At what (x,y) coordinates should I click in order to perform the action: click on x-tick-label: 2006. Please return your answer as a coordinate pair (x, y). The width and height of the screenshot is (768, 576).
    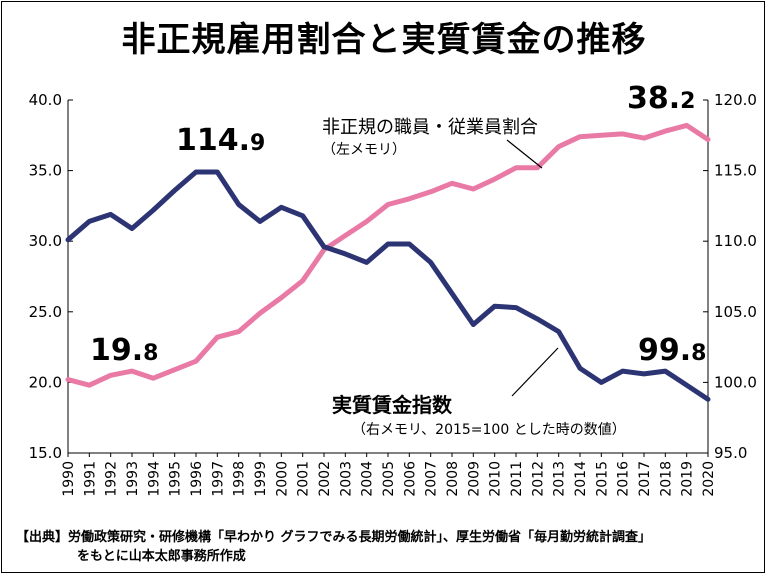
    Looking at the image, I should click on (410, 479).